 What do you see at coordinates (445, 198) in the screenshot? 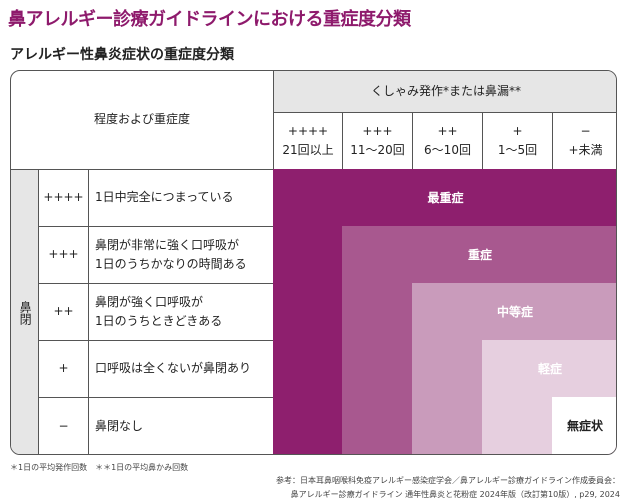
I see `severity-label: 最重症` at bounding box center [445, 198].